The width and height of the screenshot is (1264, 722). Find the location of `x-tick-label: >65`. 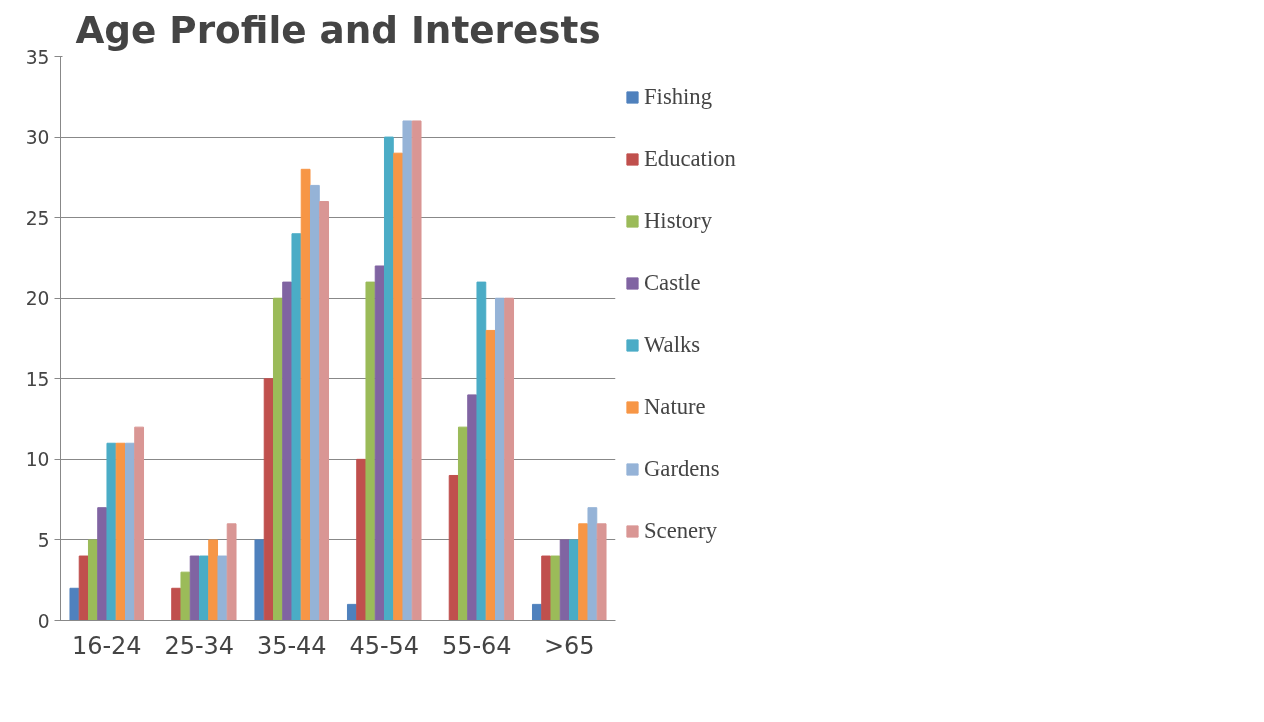

x-tick-label: >65 is located at coordinates (569, 645).